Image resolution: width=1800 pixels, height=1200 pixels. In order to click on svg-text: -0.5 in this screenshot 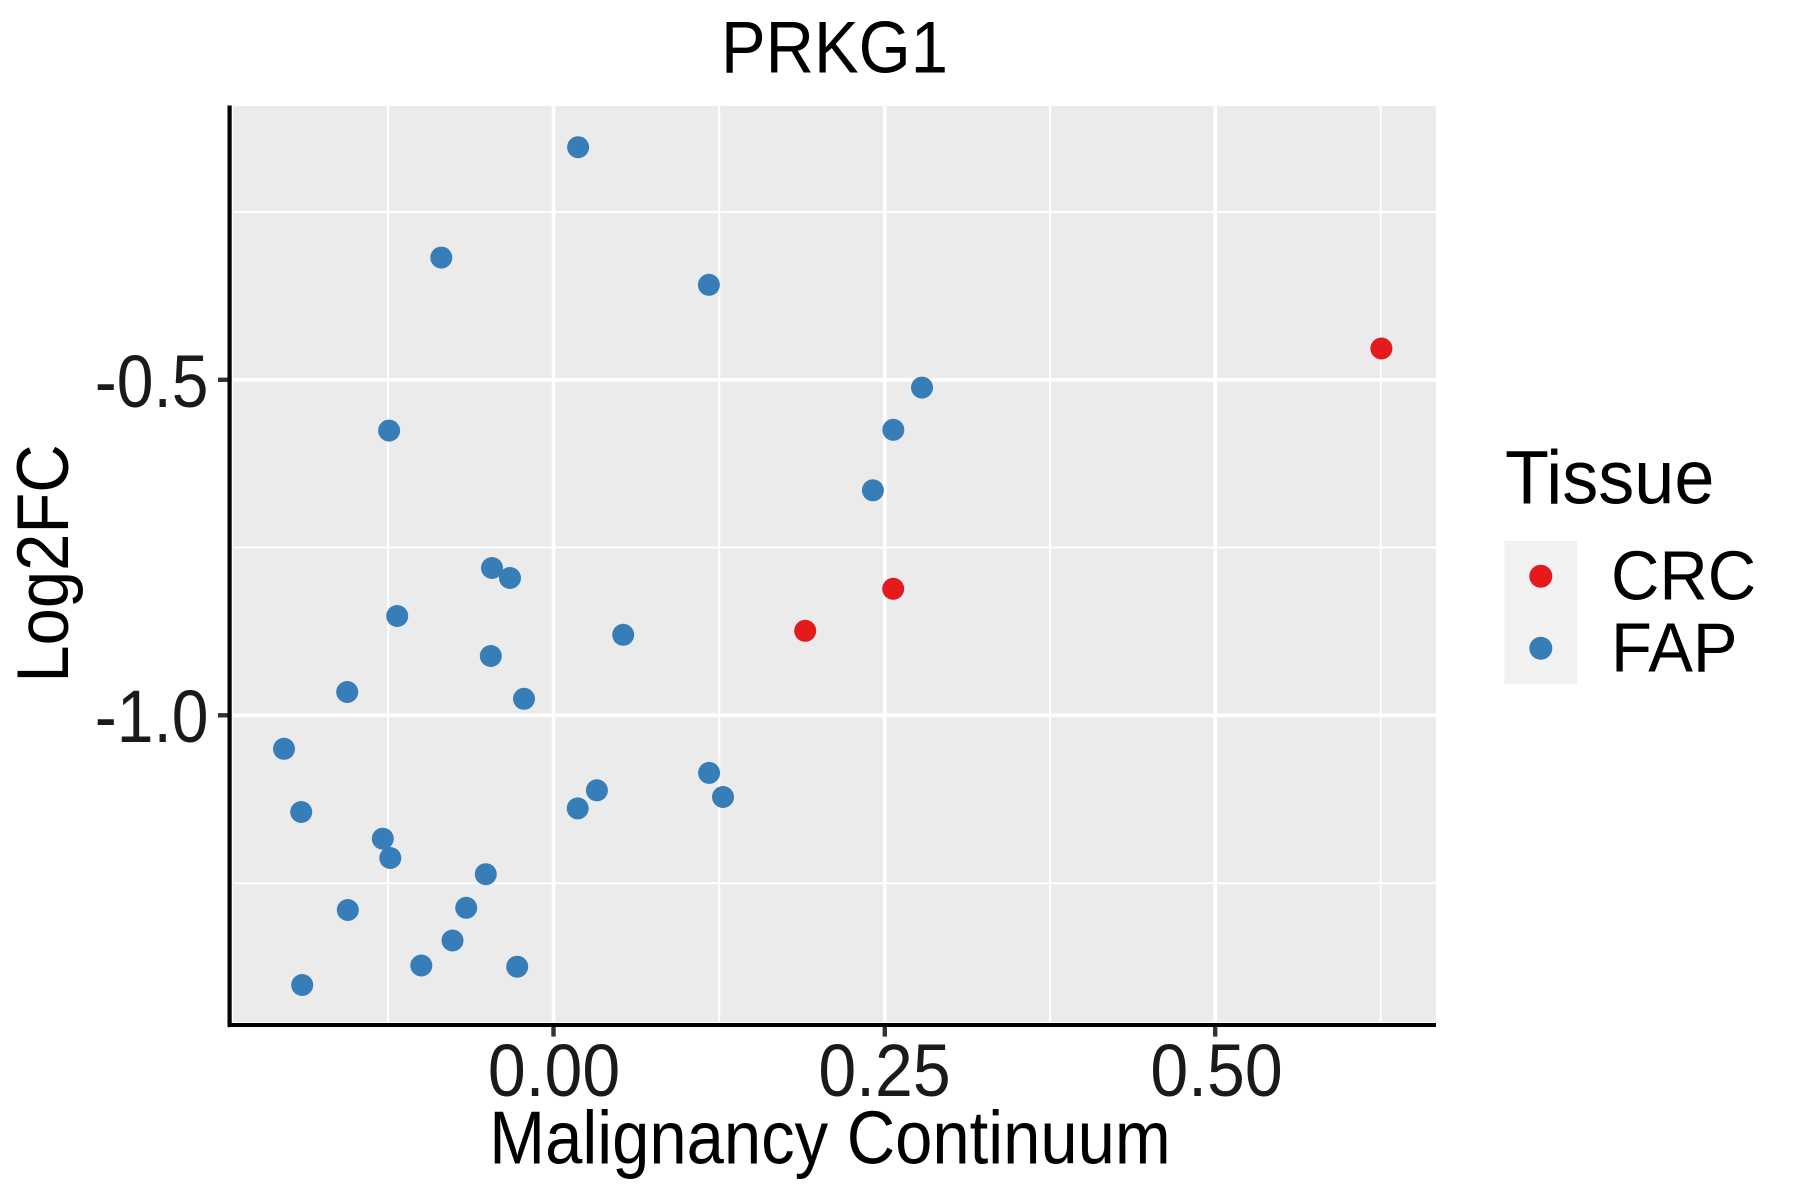, I will do `click(152, 382)`.